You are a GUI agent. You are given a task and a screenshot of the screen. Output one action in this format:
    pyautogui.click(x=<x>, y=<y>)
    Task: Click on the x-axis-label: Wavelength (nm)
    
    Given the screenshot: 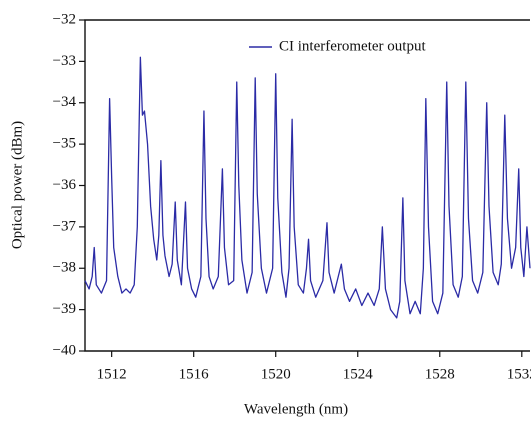 What is the action you would take?
    pyautogui.click(x=296, y=409)
    